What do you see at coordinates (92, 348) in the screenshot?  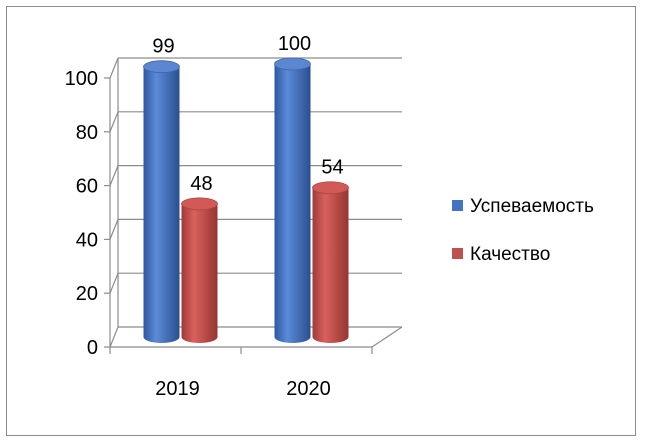 I see `y-tick-label: 0` at bounding box center [92, 348].